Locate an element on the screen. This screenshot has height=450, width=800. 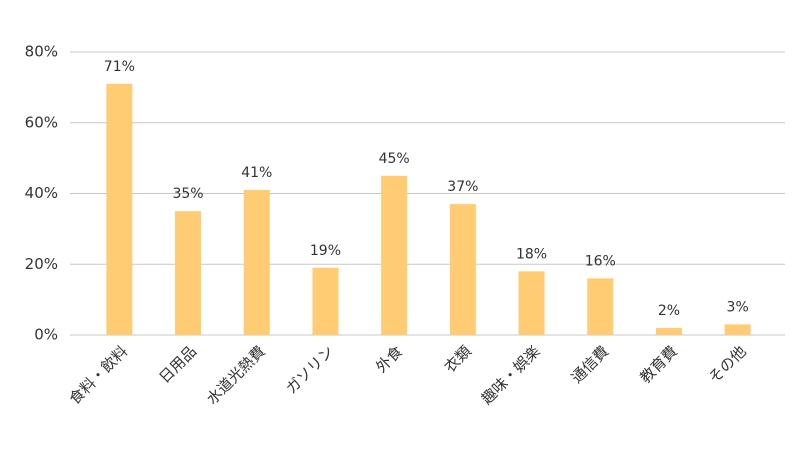
data-label: 71% is located at coordinates (119, 67).